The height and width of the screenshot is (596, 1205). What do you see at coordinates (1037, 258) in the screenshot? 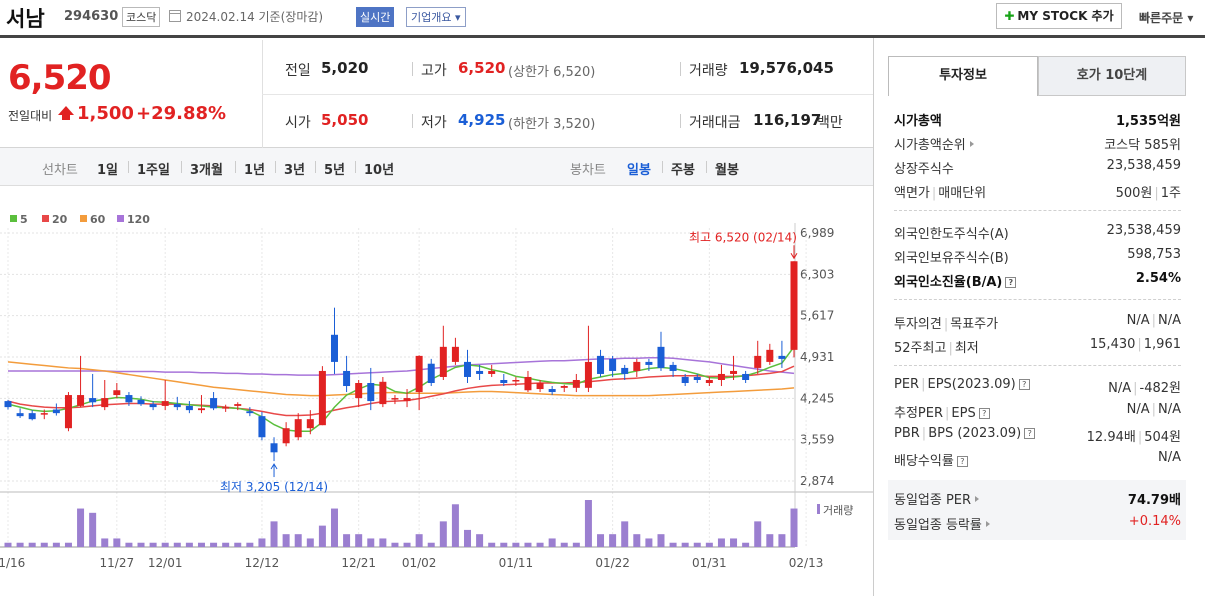
I see `foreign-hold-row: 외국인보유주식수(B) 598,753` at bounding box center [1037, 258].